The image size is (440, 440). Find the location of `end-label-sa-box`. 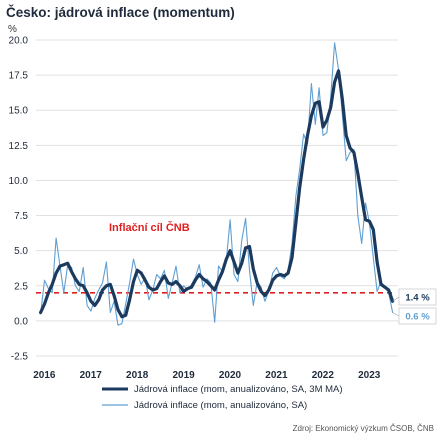

end-label-sa-box is located at coordinates (417, 316).